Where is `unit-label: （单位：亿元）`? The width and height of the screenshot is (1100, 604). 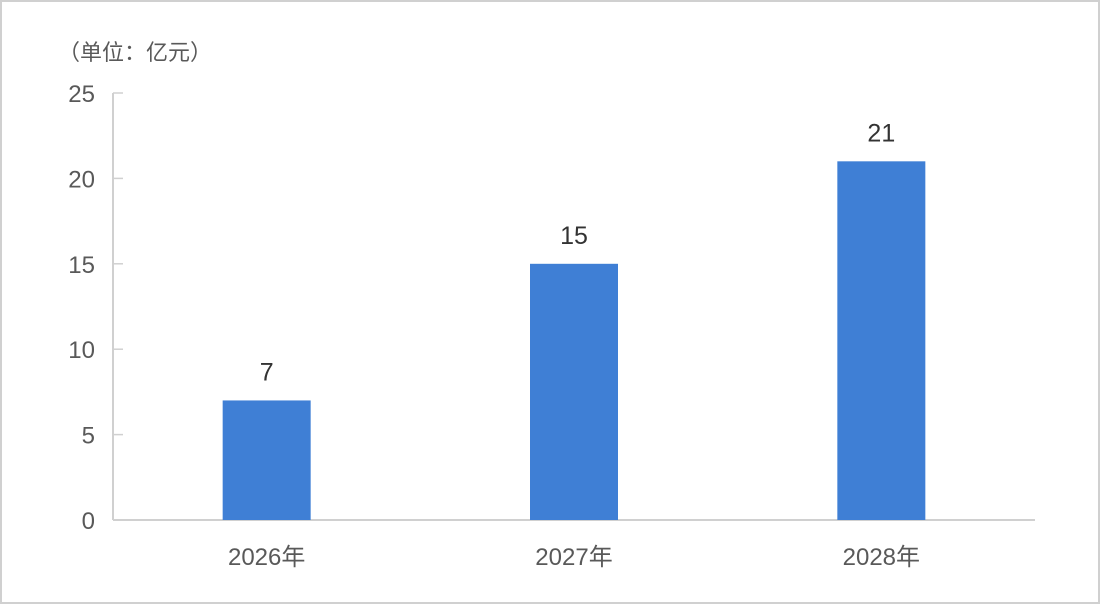
unit-label: （单位：亿元） is located at coordinates (135, 52).